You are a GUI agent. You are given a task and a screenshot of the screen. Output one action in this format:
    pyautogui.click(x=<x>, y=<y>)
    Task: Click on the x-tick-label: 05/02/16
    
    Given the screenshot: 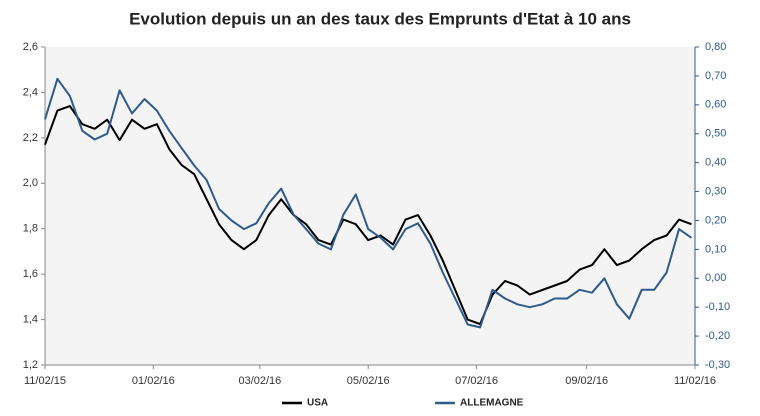 What is the action you would take?
    pyautogui.click(x=368, y=381)
    